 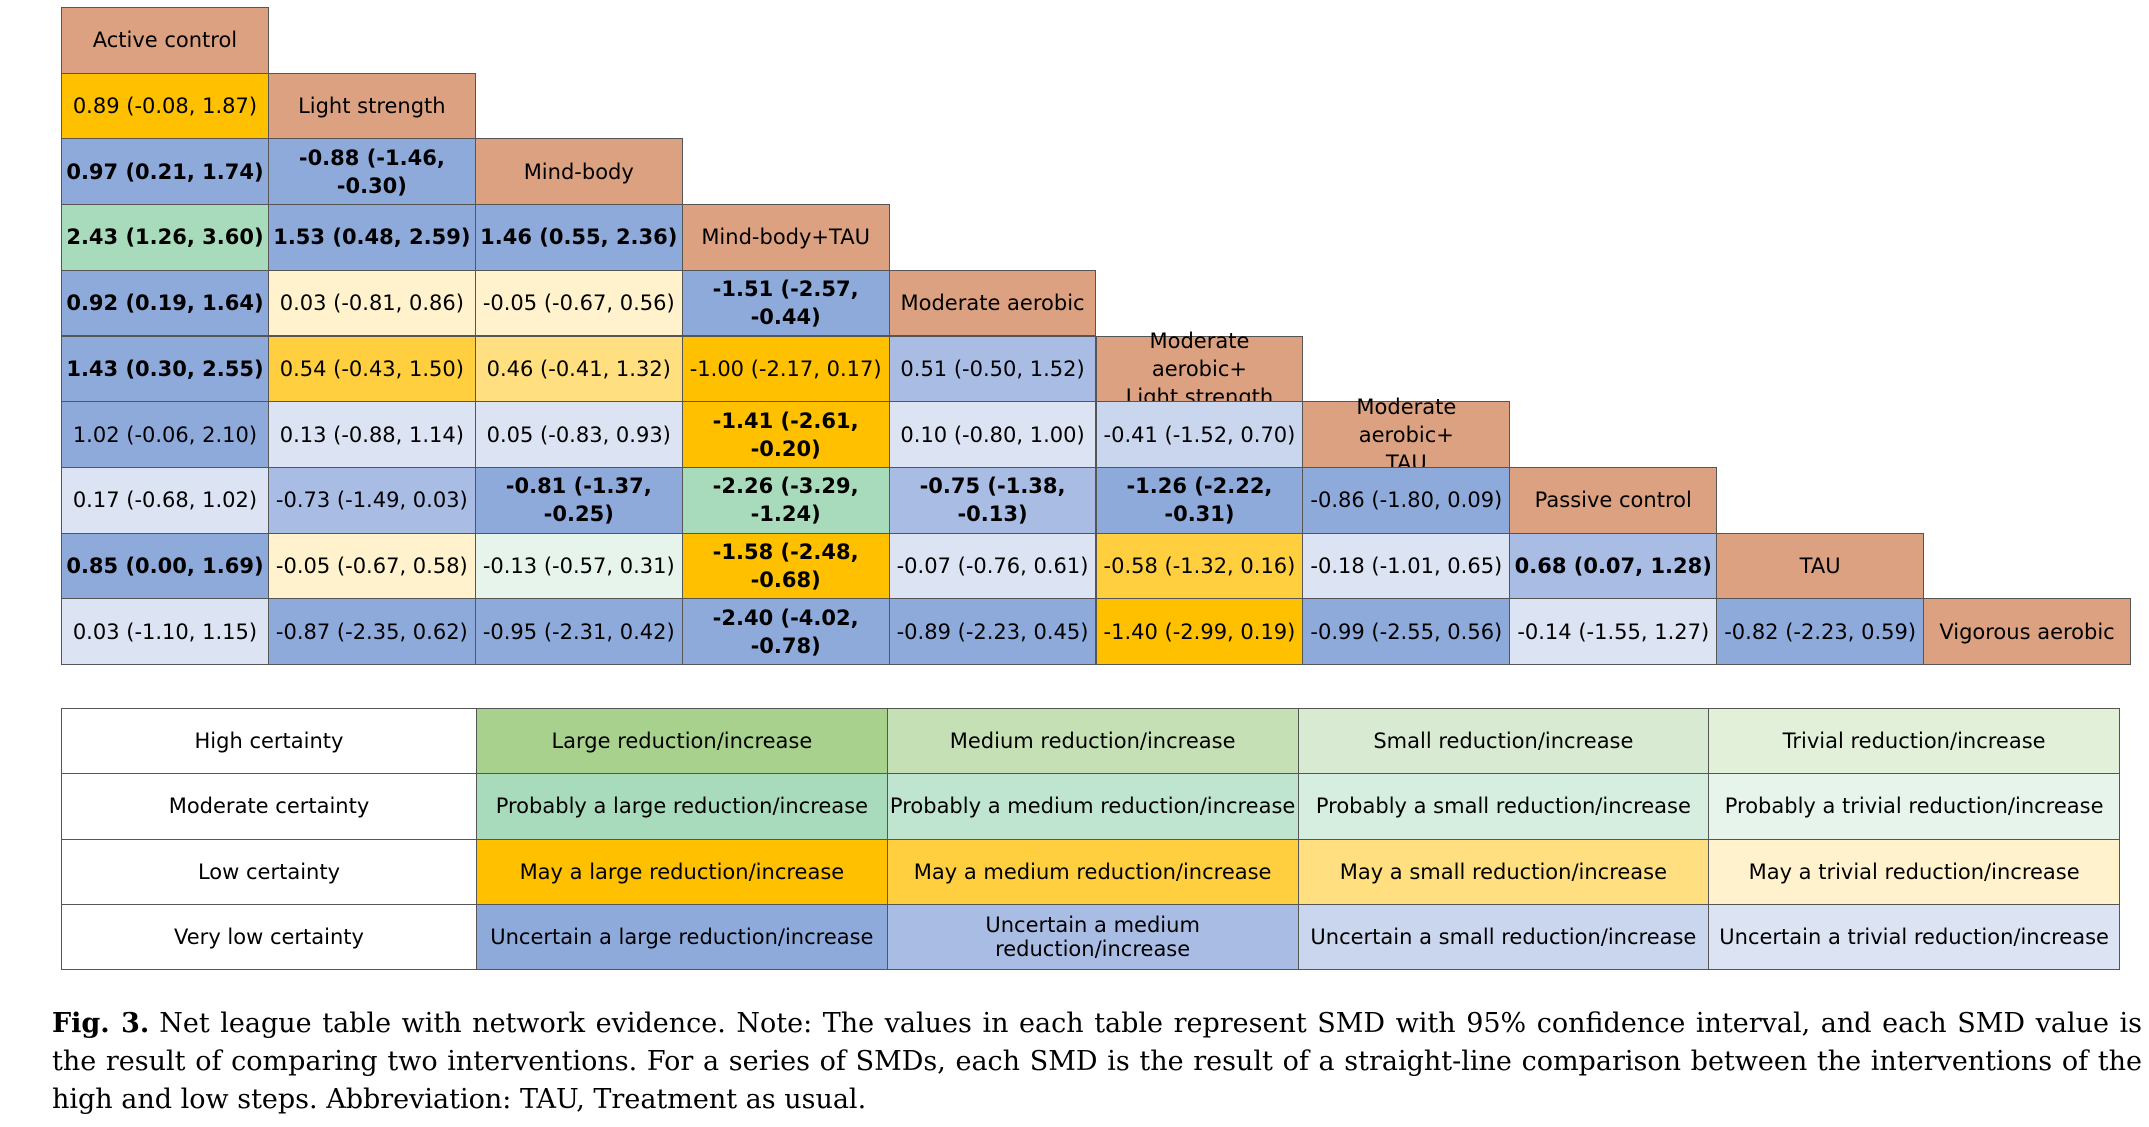 I want to click on smd-cell: 0.54 (-0.43, 1.50), so click(x=371, y=369).